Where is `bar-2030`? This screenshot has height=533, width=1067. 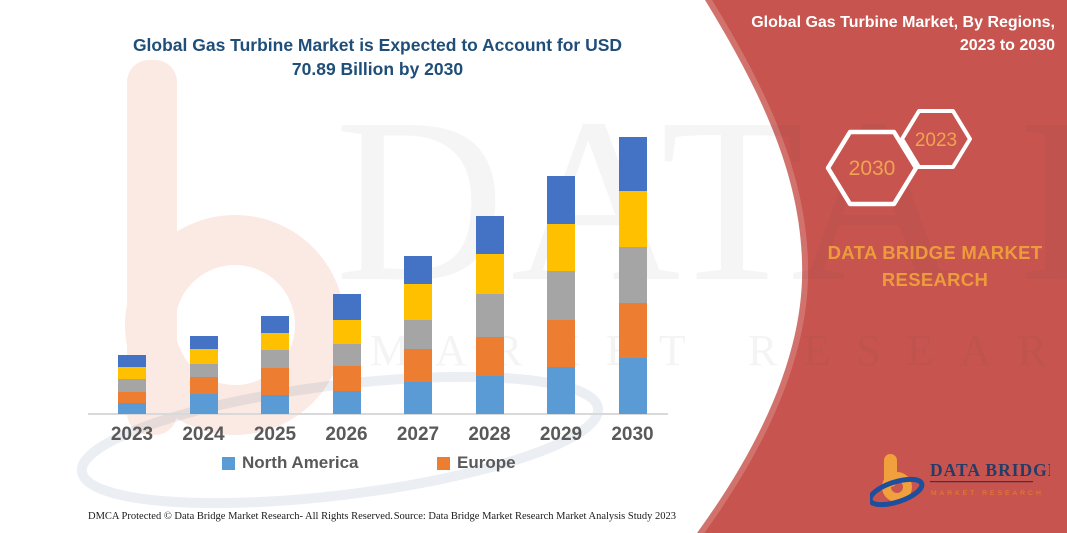
bar-2030 is located at coordinates (632, 275).